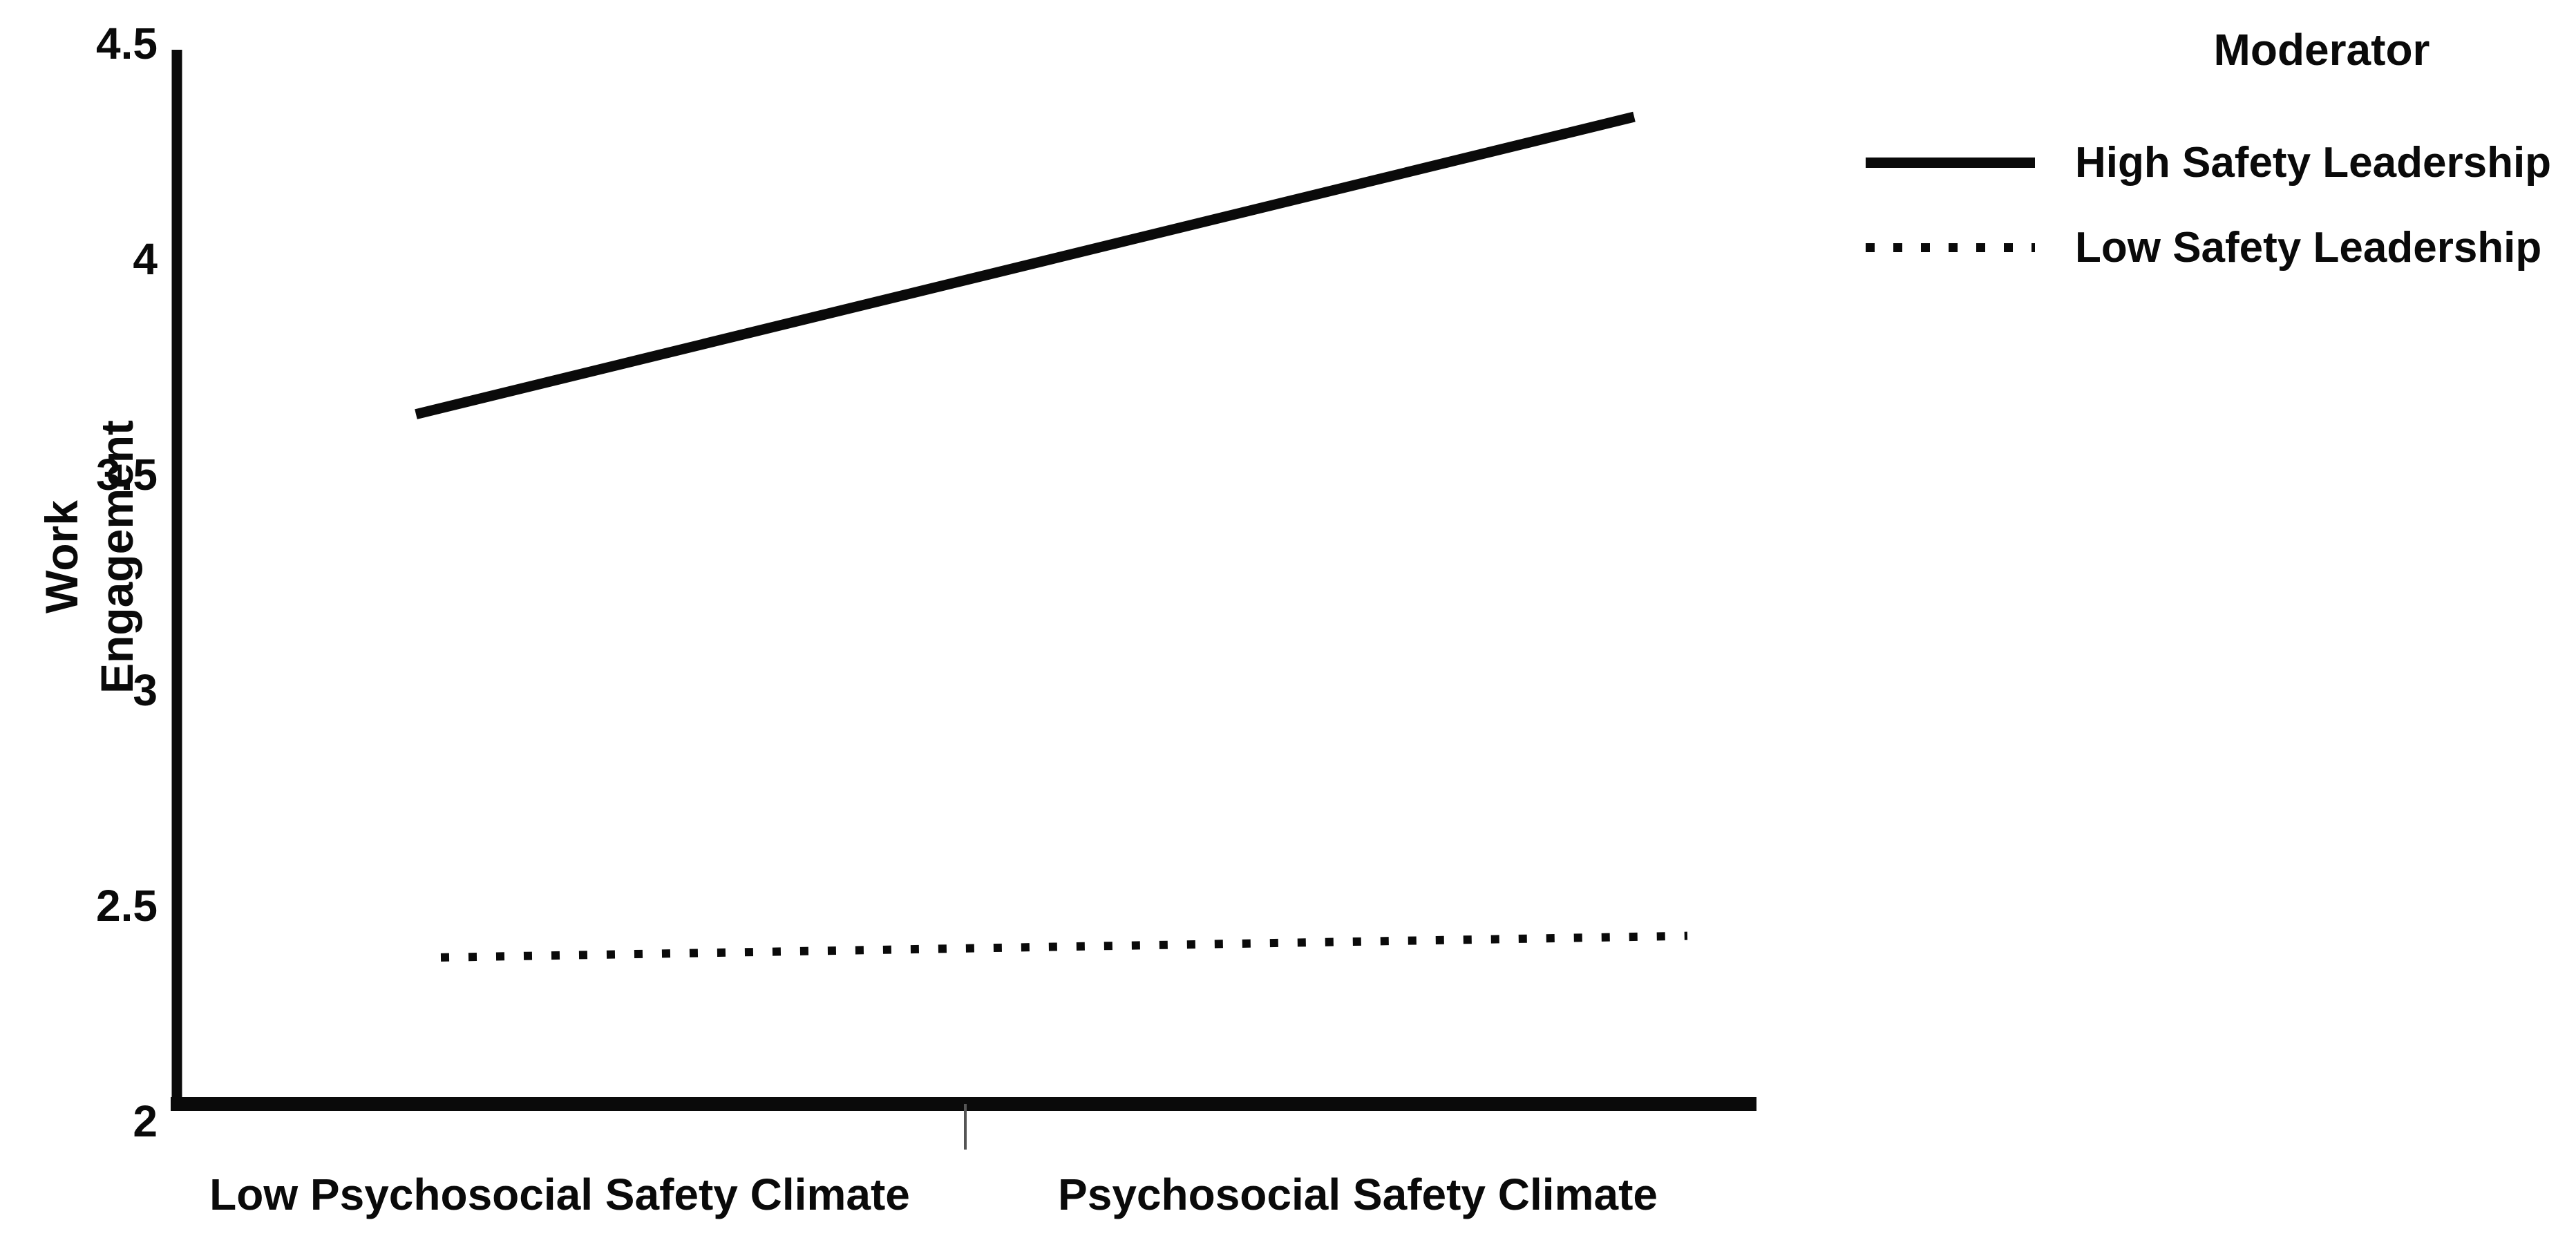 The width and height of the screenshot is (2576, 1238). What do you see at coordinates (127, 474) in the screenshot?
I see `y-tick-label: 3.5` at bounding box center [127, 474].